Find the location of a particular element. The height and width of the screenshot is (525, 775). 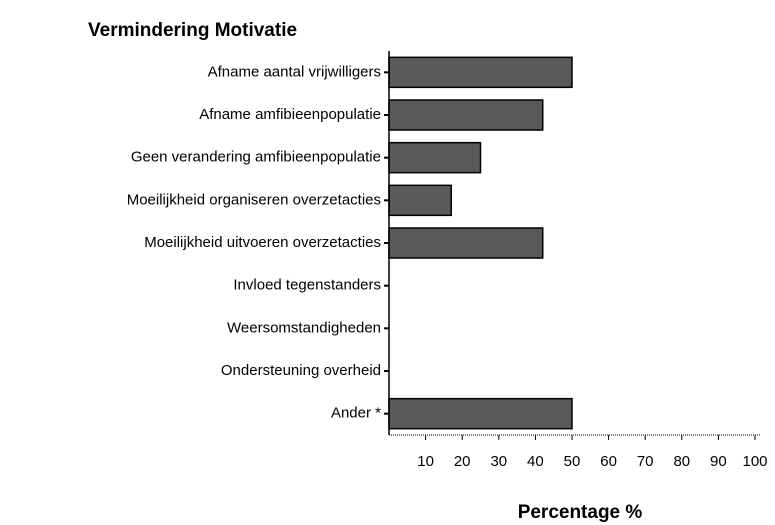

x-tick-label: 70 is located at coordinates (645, 461).